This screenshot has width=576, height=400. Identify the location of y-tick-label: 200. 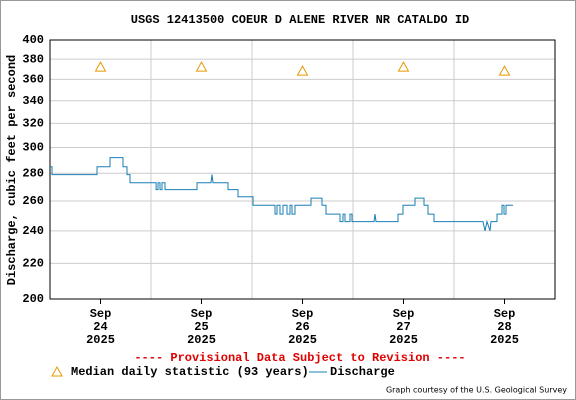
(33, 299).